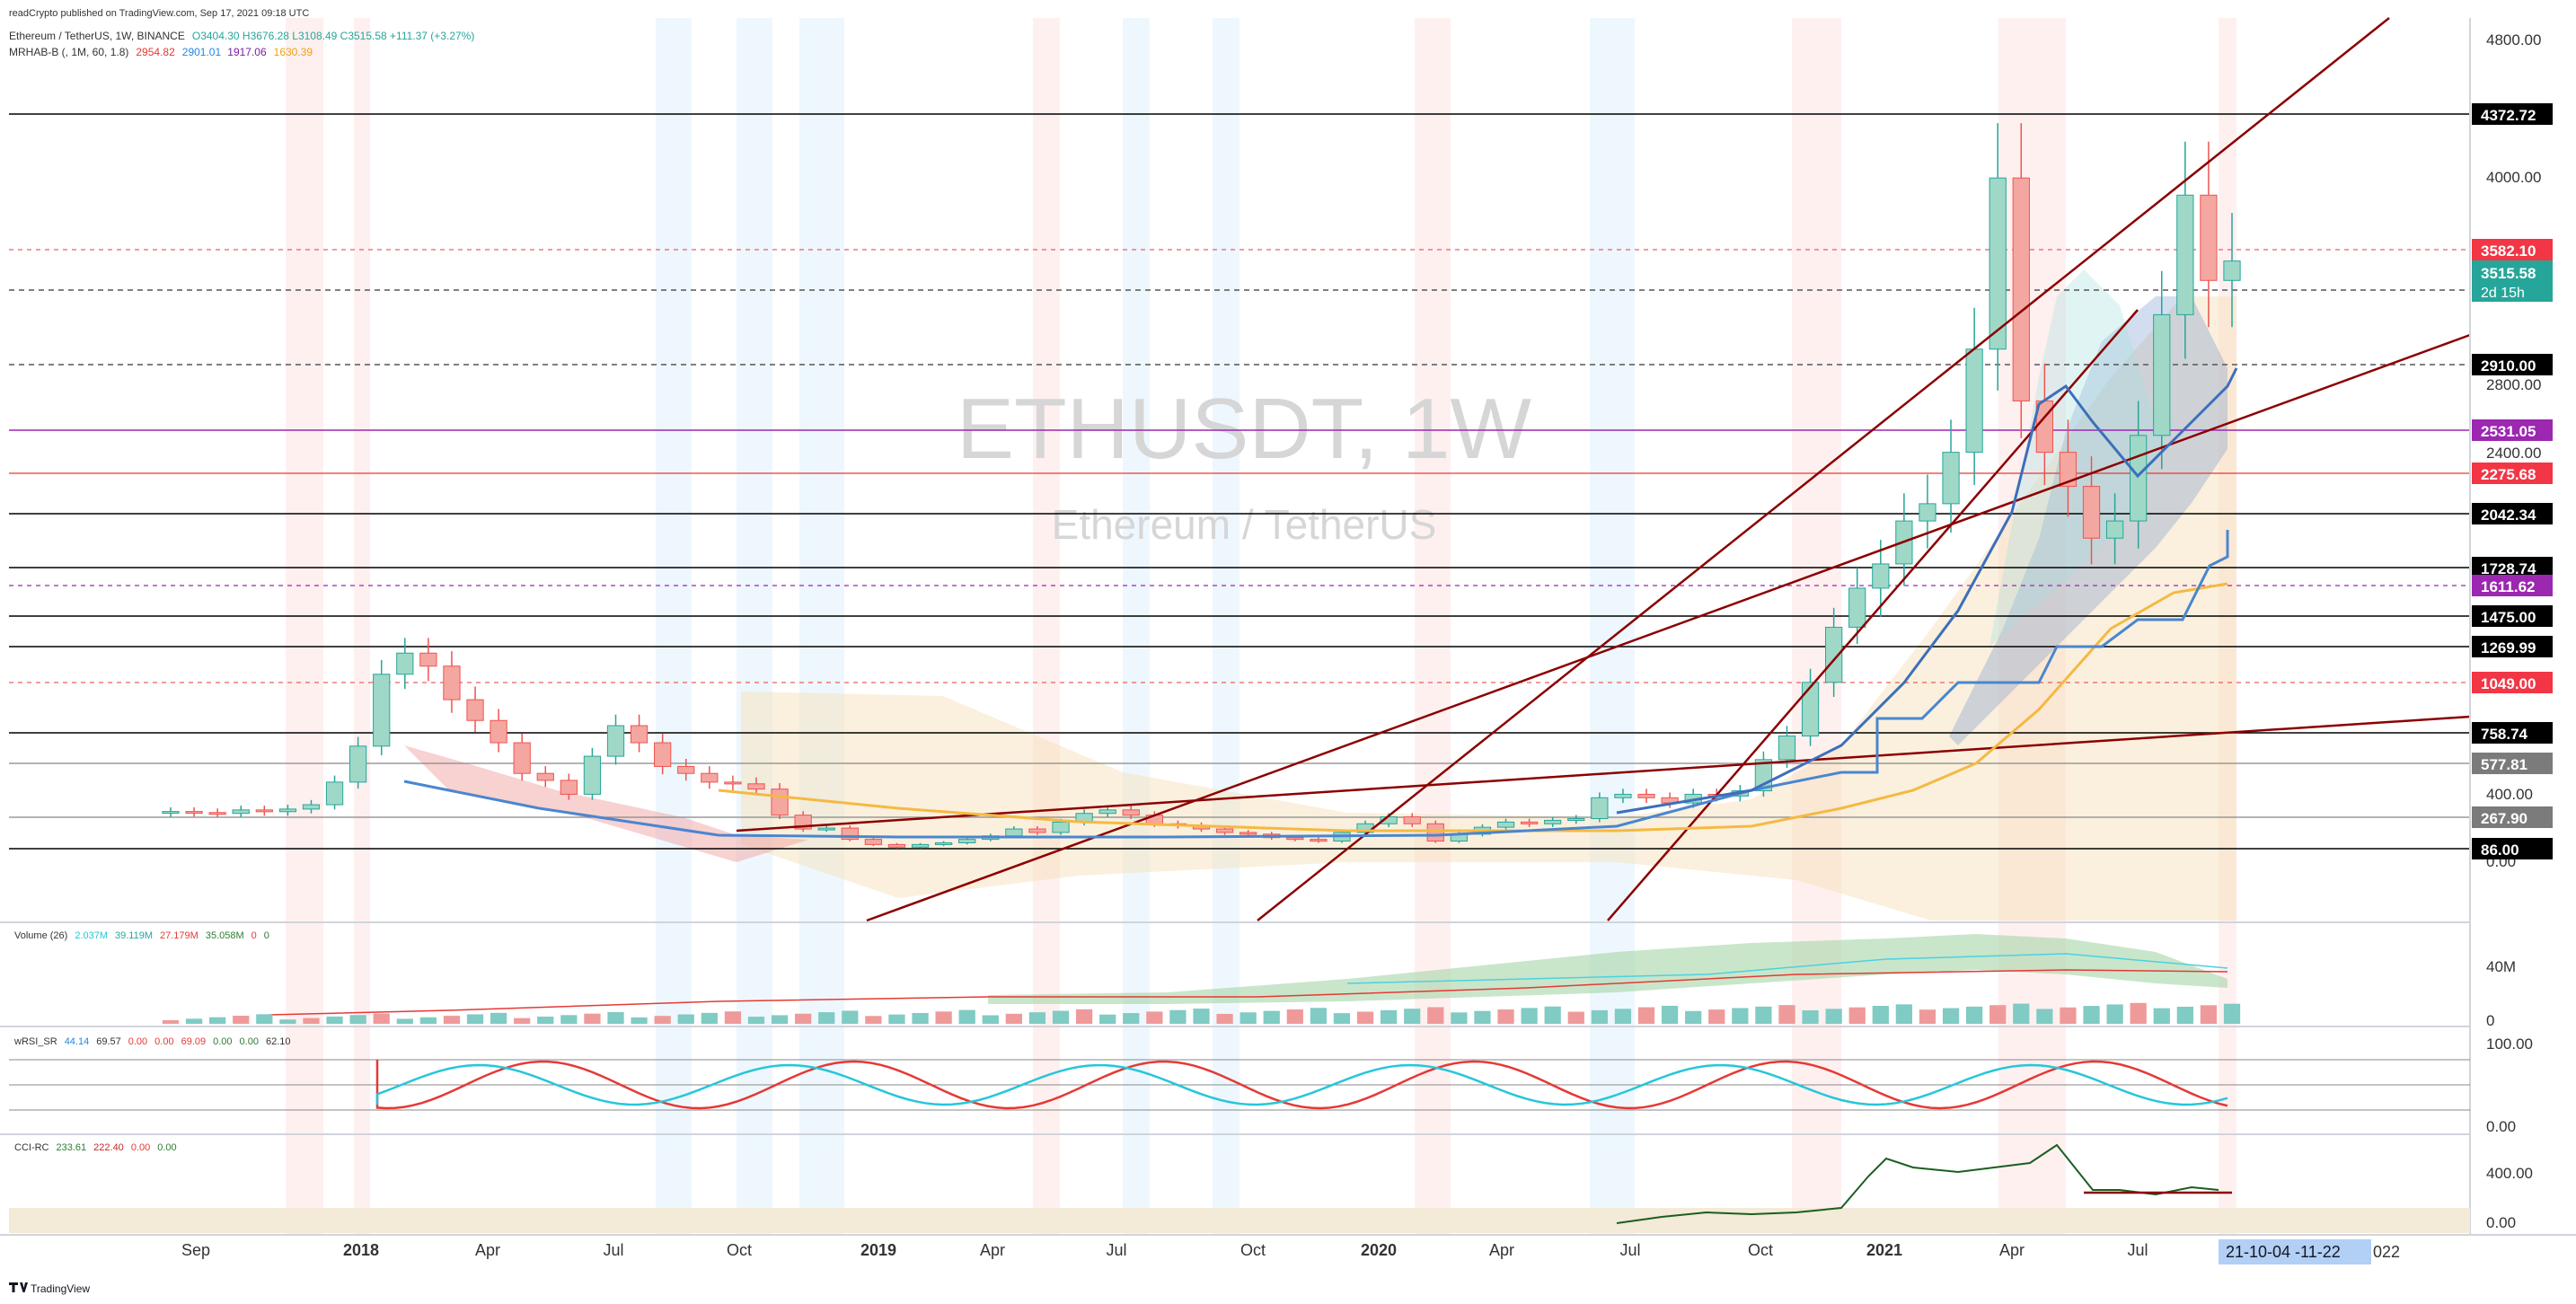 This screenshot has width=2576, height=1304. Describe the element at coordinates (247, 52) in the screenshot. I see `indicator-value-3: 1917.06` at that location.